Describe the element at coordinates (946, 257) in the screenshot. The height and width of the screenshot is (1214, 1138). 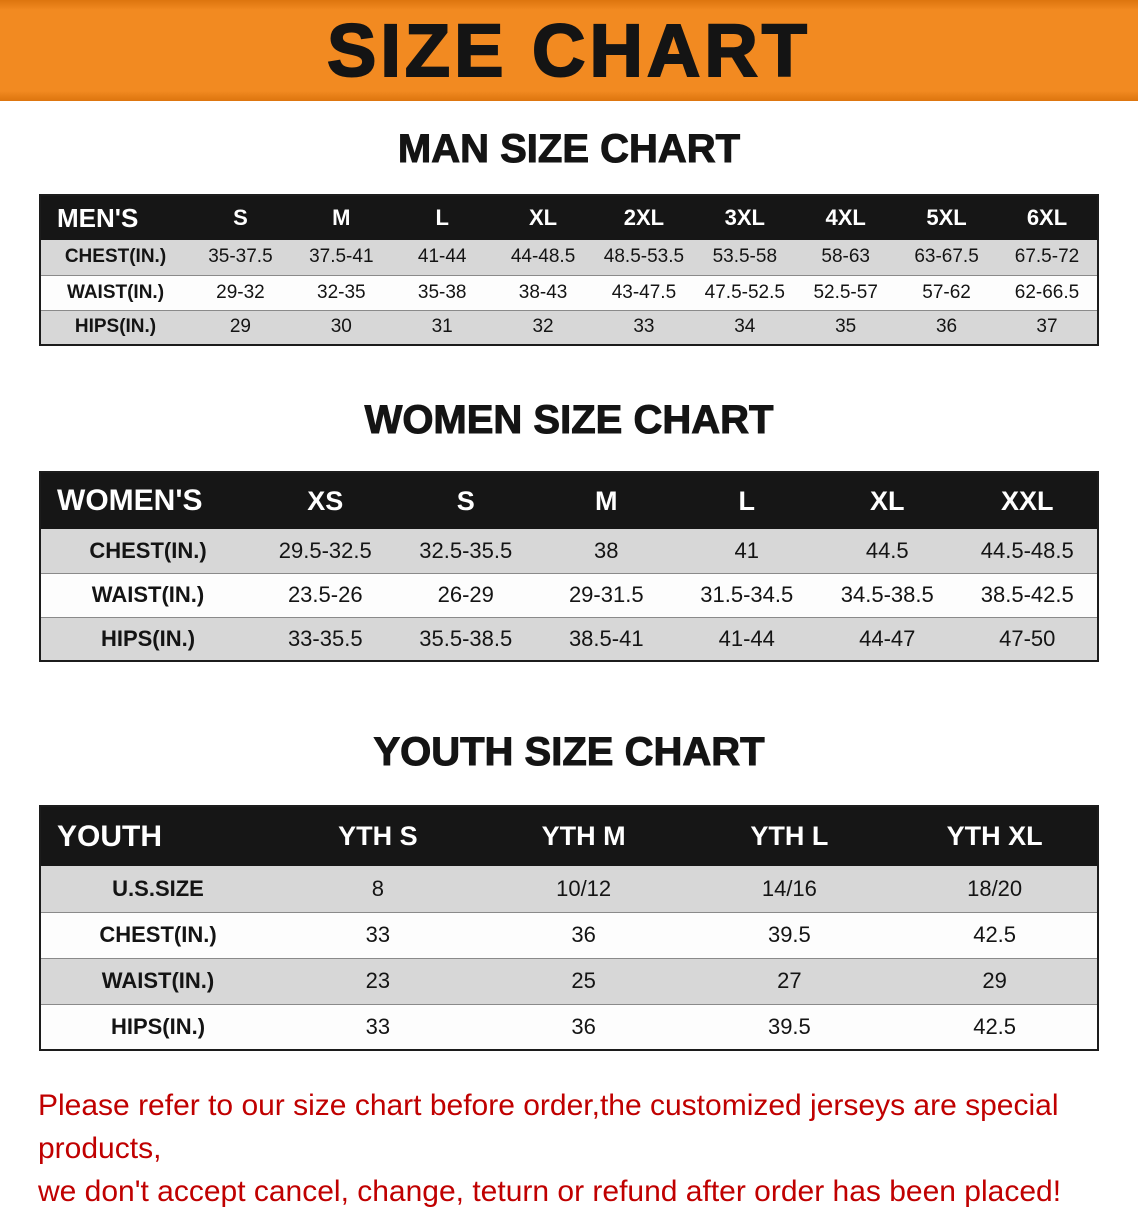
I see `size-value: 63-67.5` at that location.